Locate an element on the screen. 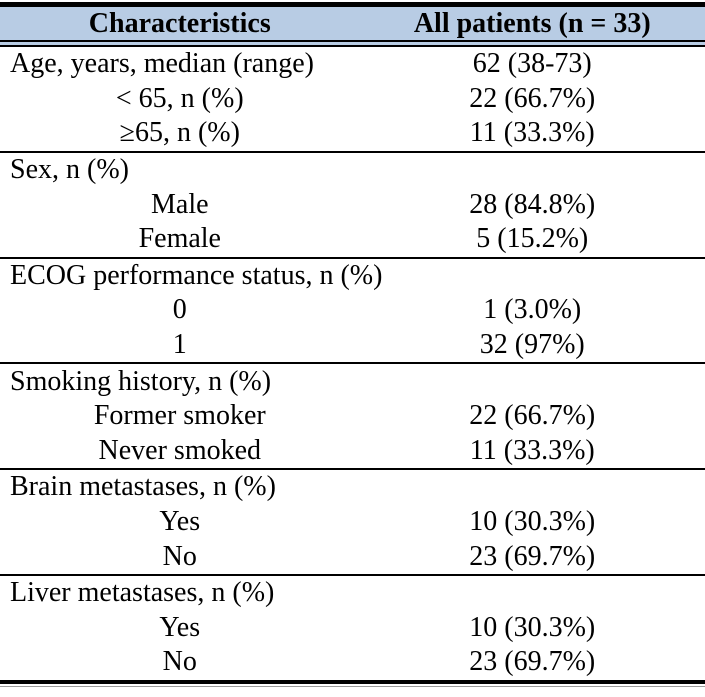  table-row: ECOG performance status, n (%) is located at coordinates (352, 276).